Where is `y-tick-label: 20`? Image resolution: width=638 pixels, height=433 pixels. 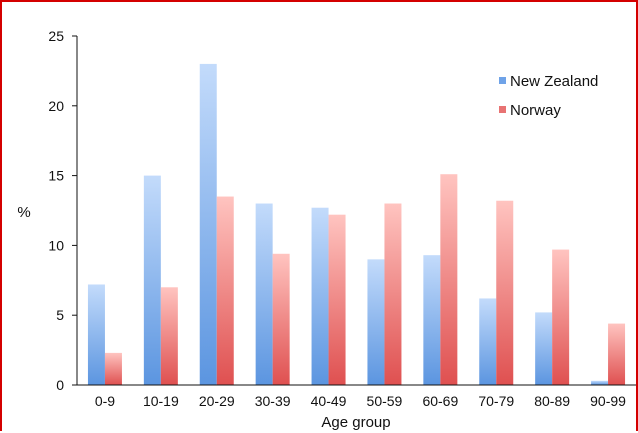
y-tick-label: 20 is located at coordinates (56, 106).